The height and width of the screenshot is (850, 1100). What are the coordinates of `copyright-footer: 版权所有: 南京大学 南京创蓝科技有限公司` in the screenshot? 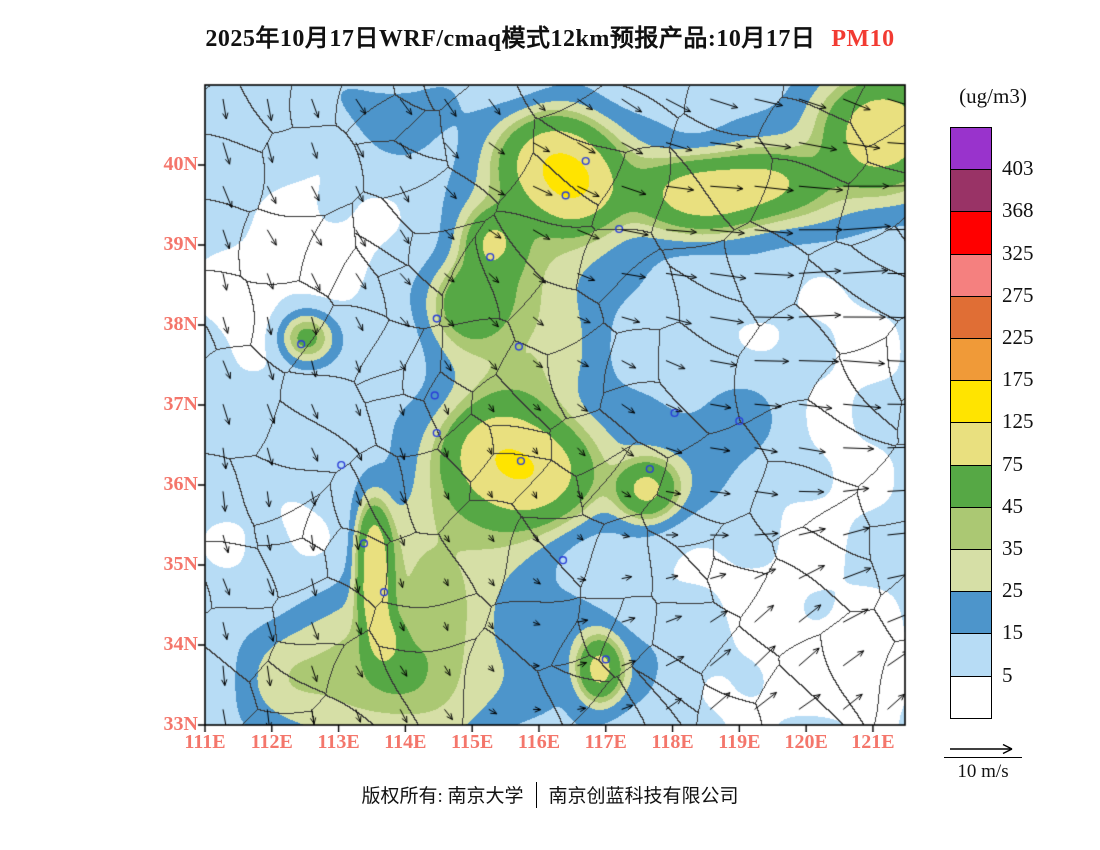 It's located at (550, 794).